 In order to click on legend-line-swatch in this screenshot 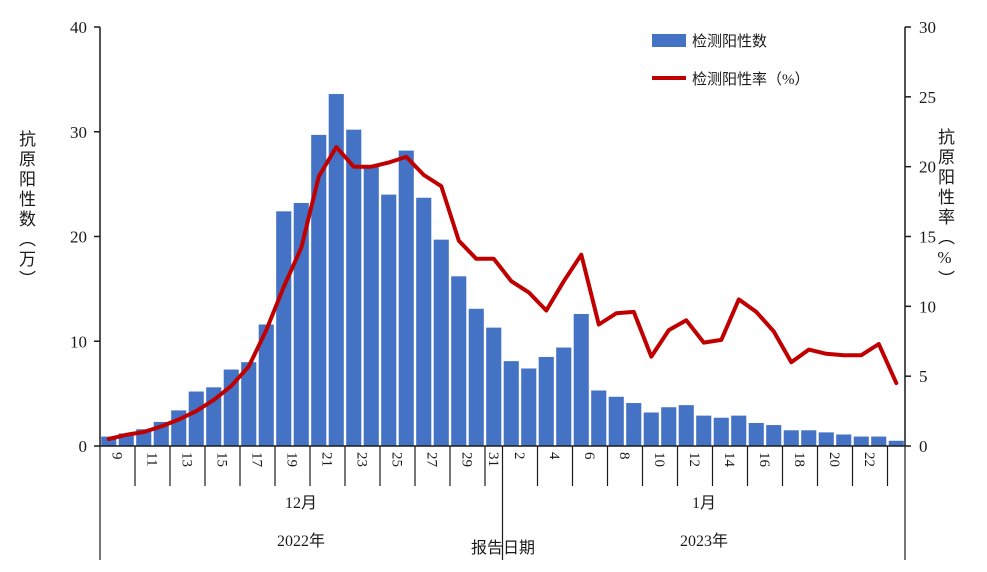, I will do `click(669, 78)`.